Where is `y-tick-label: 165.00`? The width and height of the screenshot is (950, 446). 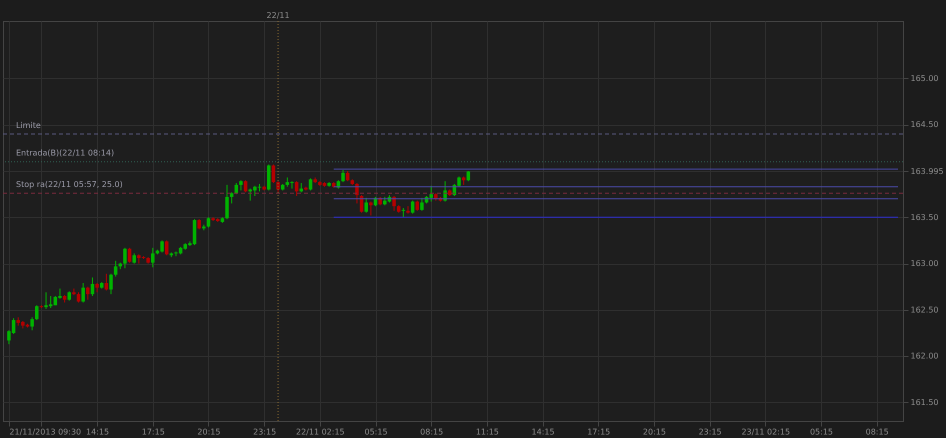 y-tick-label: 165.00 is located at coordinates (924, 78).